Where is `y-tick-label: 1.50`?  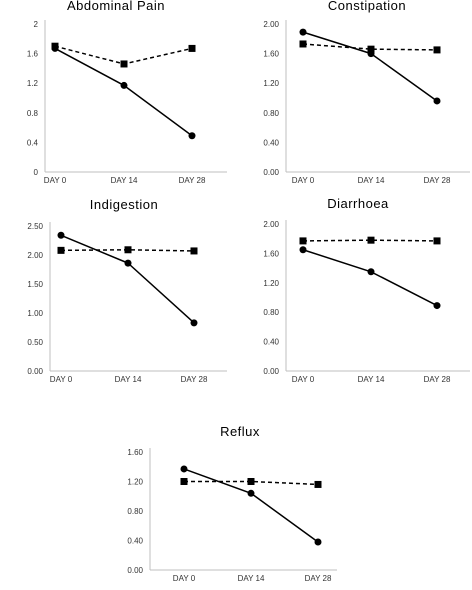 y-tick-label: 1.50 is located at coordinates (35, 284).